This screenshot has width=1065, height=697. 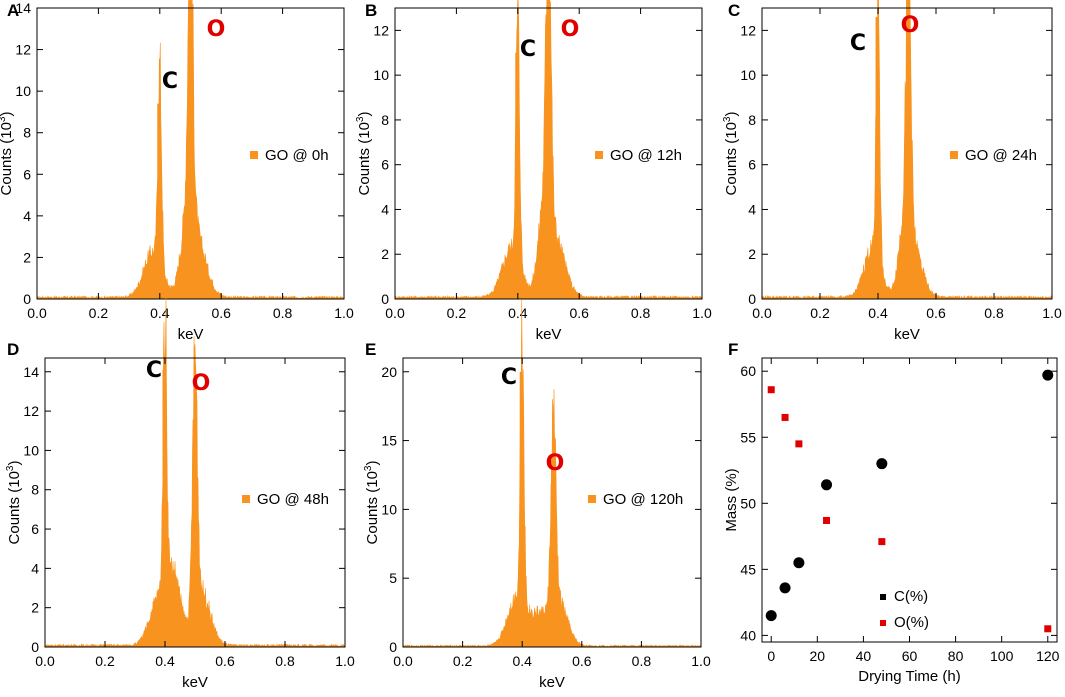 What do you see at coordinates (293, 499) in the screenshot?
I see `legend-text: GO @ 48h` at bounding box center [293, 499].